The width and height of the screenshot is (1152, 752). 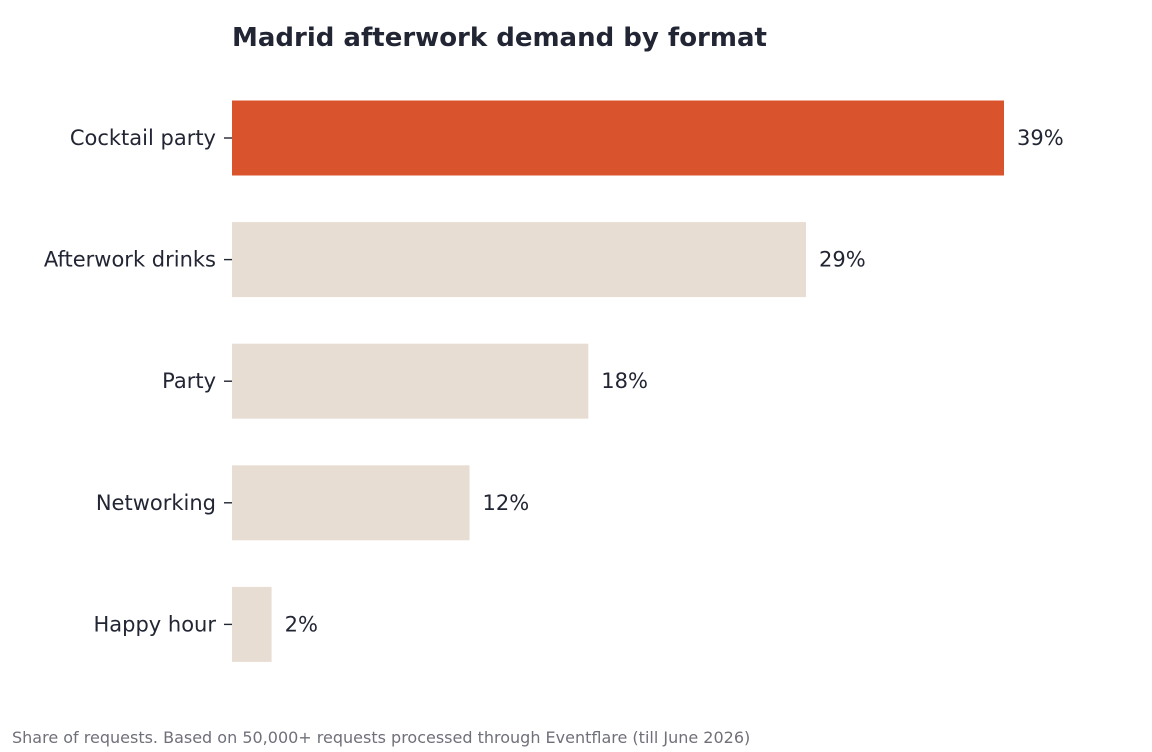 I want to click on tick-label-networking: Networking, so click(x=156, y=503).